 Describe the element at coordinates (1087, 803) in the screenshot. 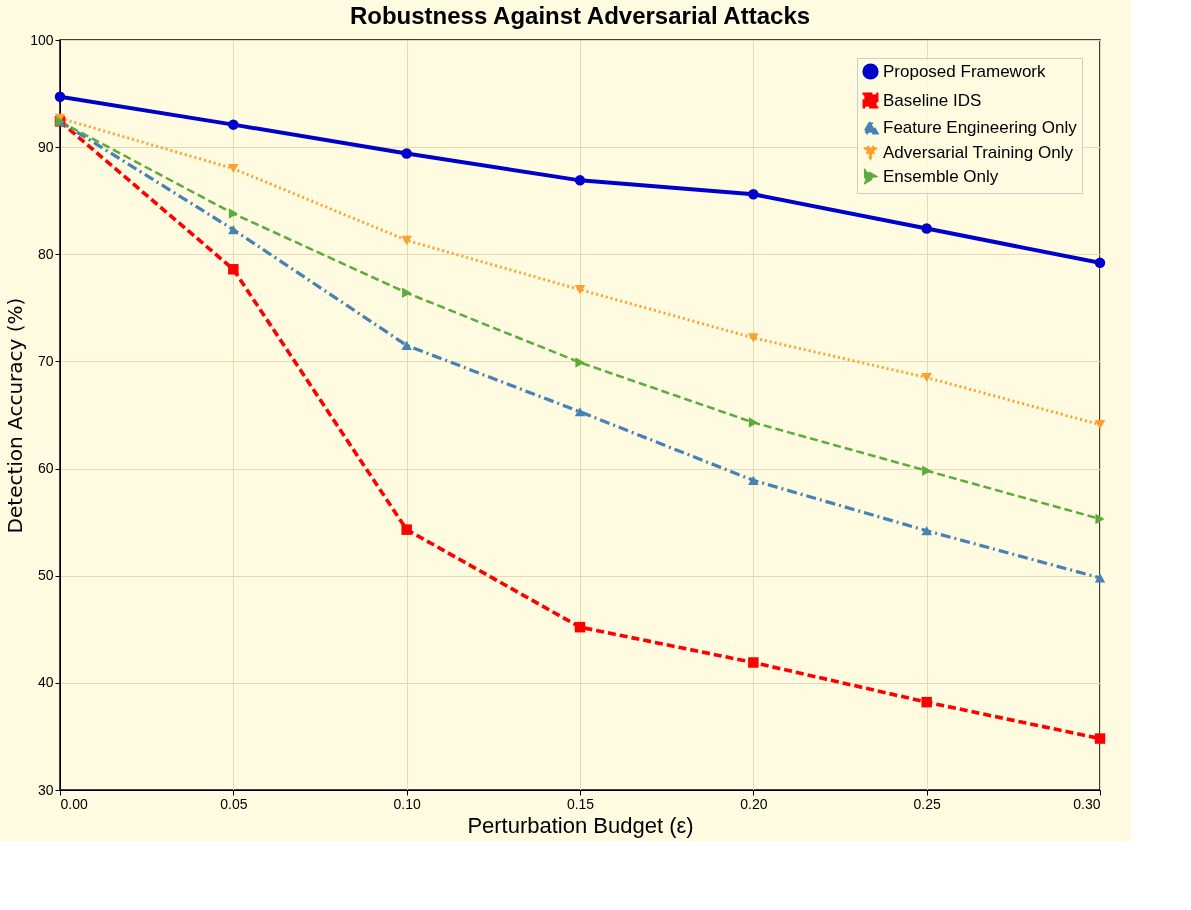

I see `x-tick-label: 0.30` at that location.